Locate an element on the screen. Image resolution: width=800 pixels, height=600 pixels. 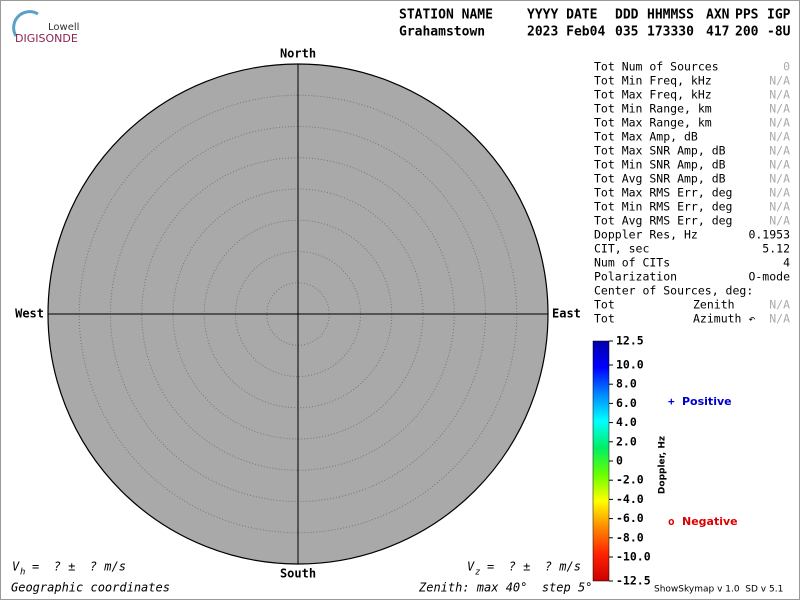
colorbar is located at coordinates (601, 461).